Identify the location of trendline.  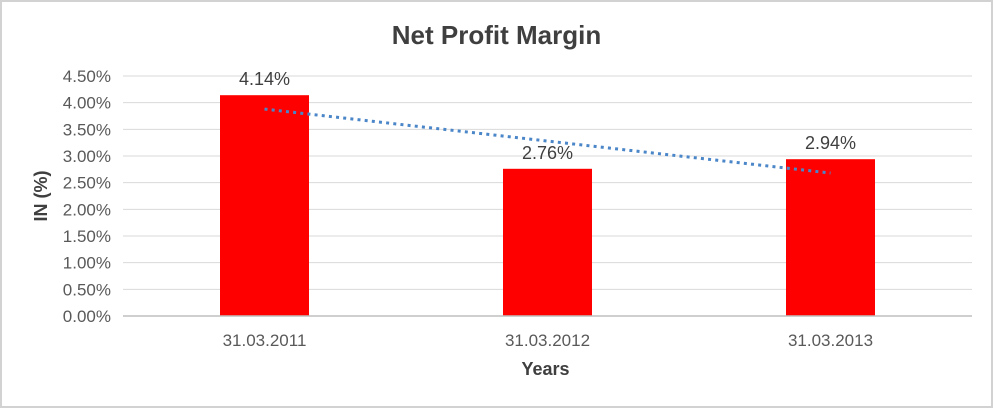
(547, 141).